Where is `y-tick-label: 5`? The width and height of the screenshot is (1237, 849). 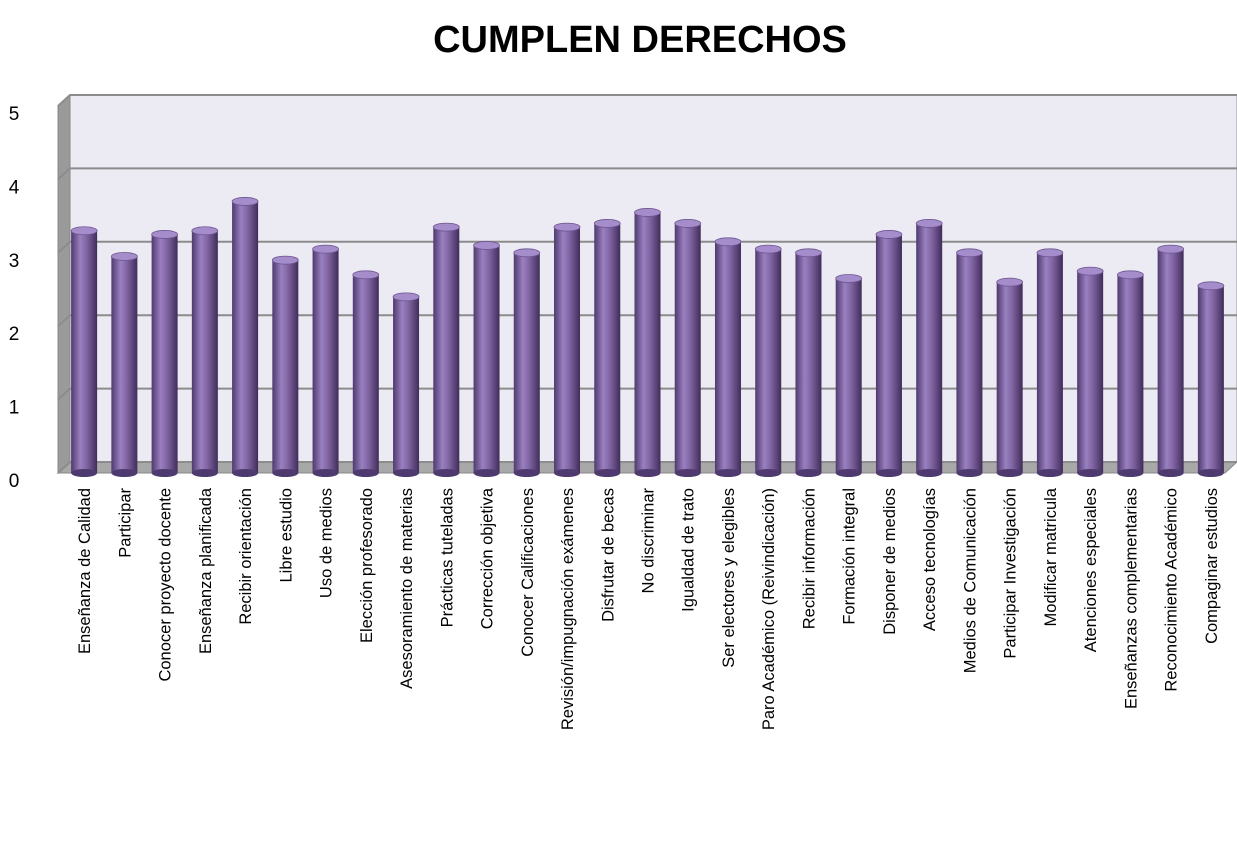
y-tick-label: 5 is located at coordinates (14, 114).